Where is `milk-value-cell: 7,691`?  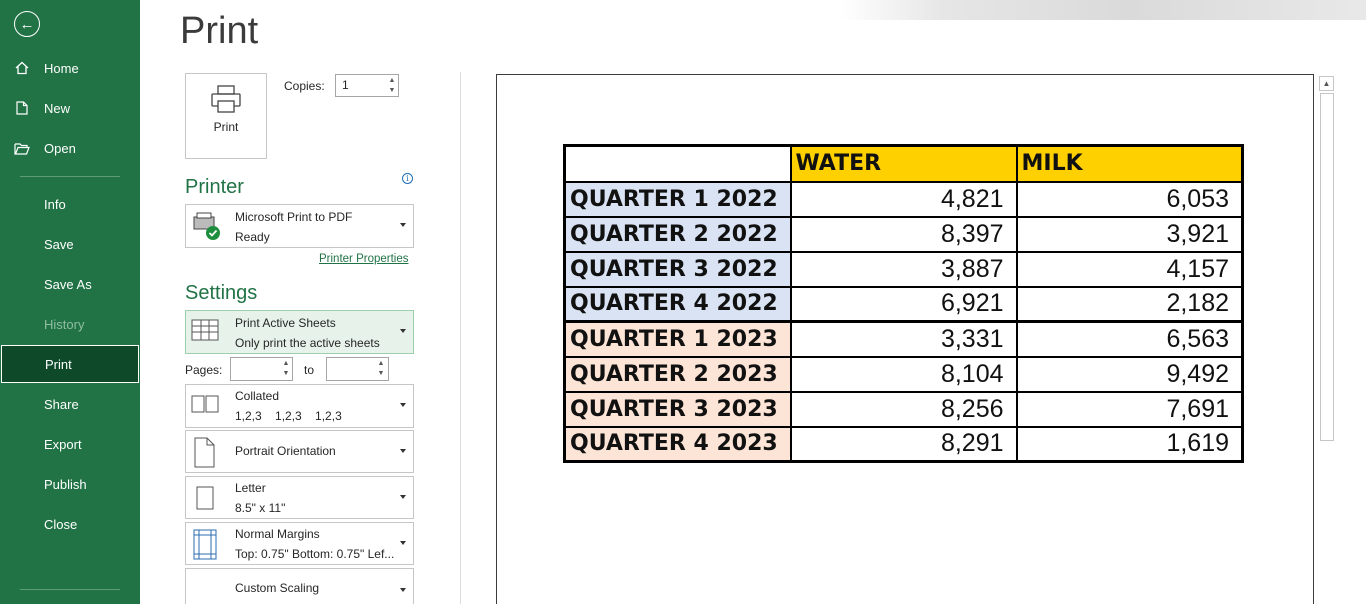 milk-value-cell: 7,691 is located at coordinates (1129, 409).